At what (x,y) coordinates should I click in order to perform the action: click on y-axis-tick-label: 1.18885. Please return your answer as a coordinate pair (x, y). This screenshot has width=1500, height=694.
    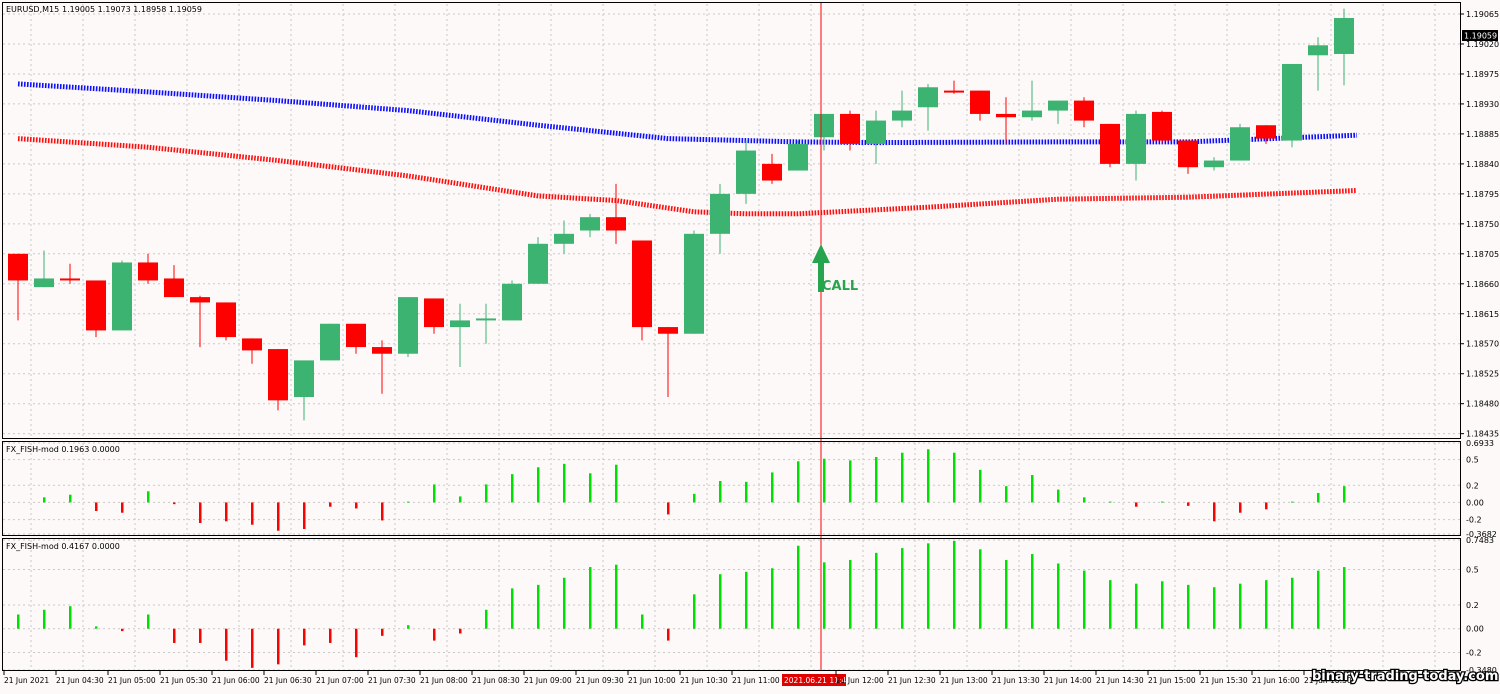
    Looking at the image, I should click on (1482, 134).